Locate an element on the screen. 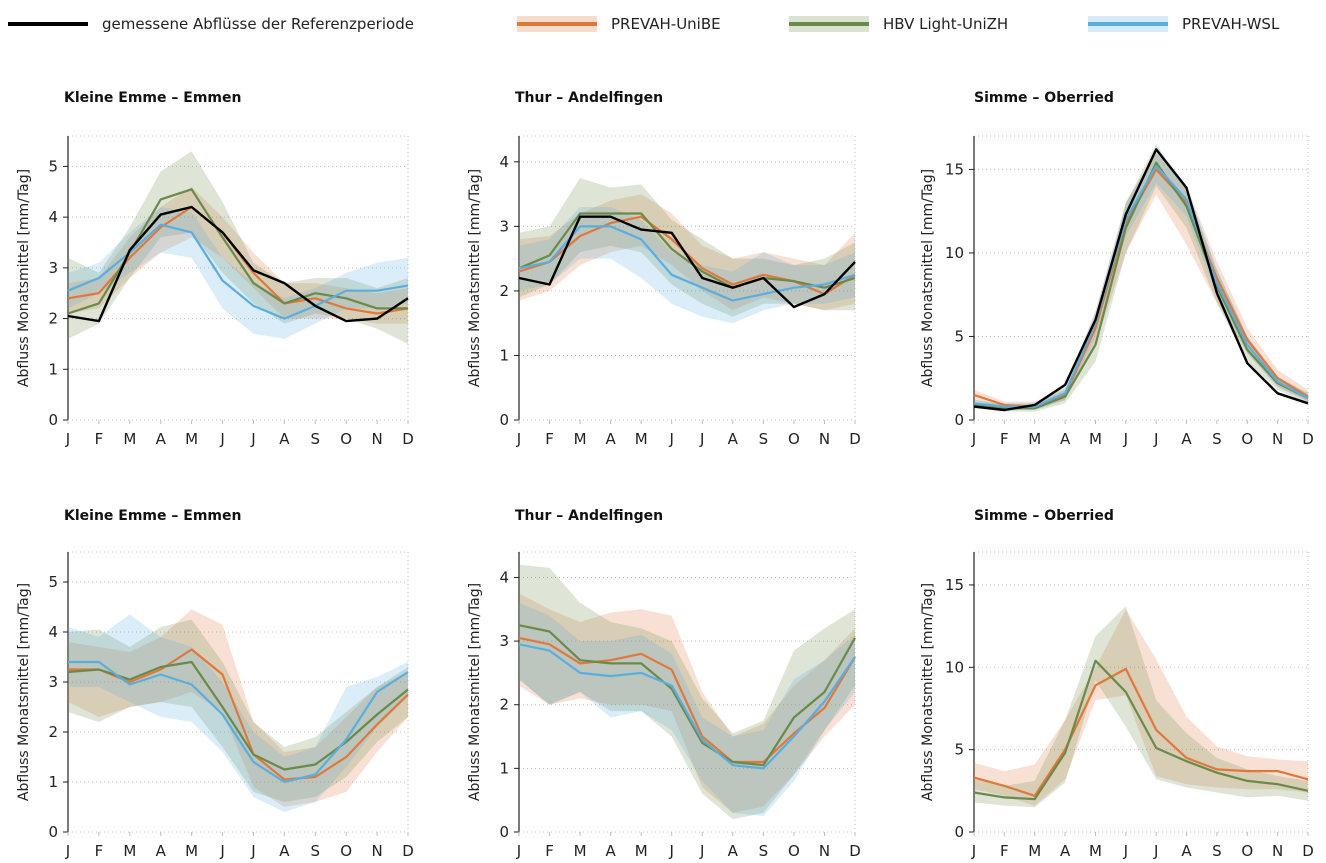  legend-label-model-2: HBV Light-UniZH is located at coordinates (946, 24).